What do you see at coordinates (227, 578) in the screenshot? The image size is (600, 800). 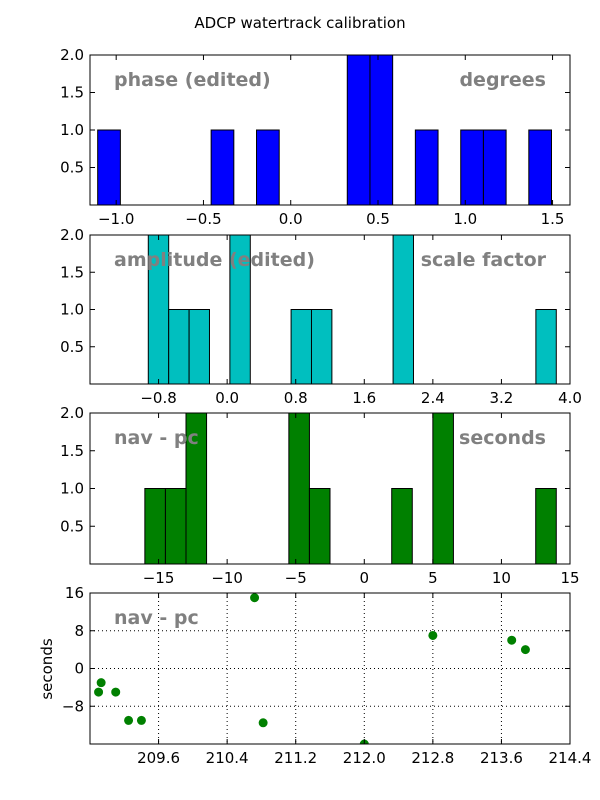 I see `x-tick-label: −10` at bounding box center [227, 578].